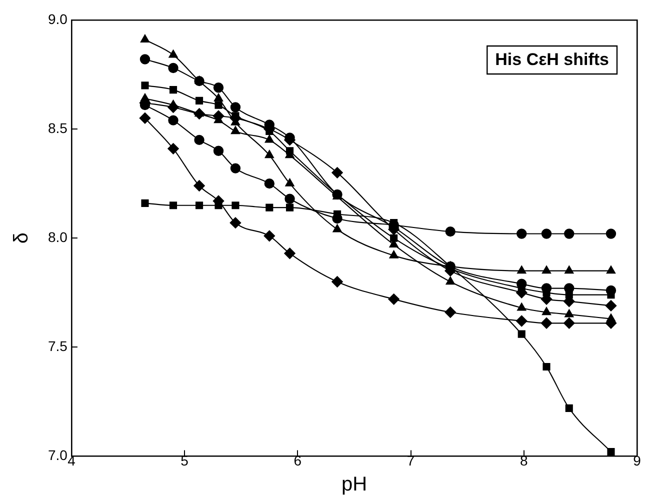 This screenshot has width=659, height=501. Describe the element at coordinates (58, 128) in the screenshot. I see `y-tick-label: 8.5` at that location.